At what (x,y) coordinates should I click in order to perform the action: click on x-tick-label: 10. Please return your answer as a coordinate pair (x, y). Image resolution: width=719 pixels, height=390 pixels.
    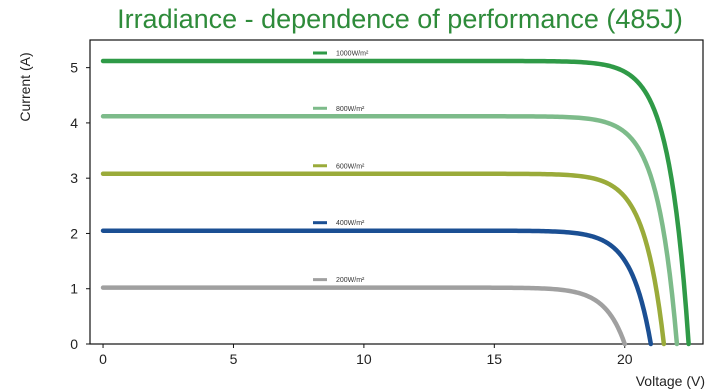
    Looking at the image, I should click on (364, 359).